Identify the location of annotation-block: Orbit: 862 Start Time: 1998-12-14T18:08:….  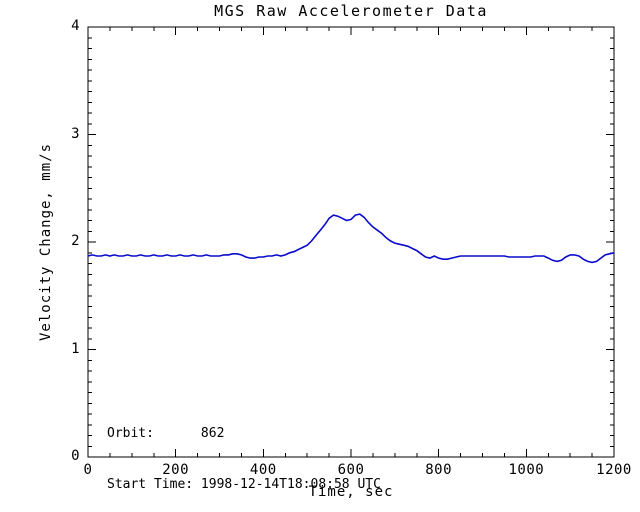
(244, 451).